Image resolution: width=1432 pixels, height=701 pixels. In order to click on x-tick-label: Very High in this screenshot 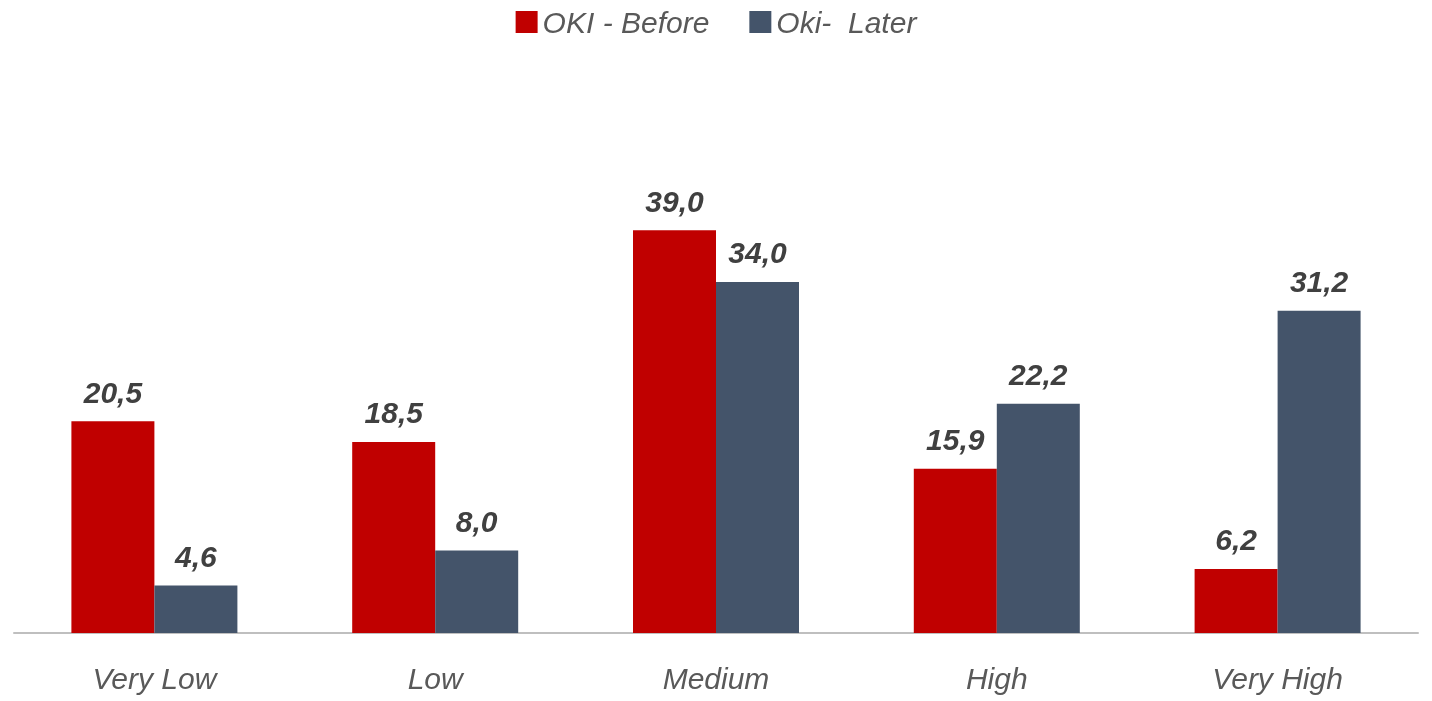, I will do `click(1277, 678)`.